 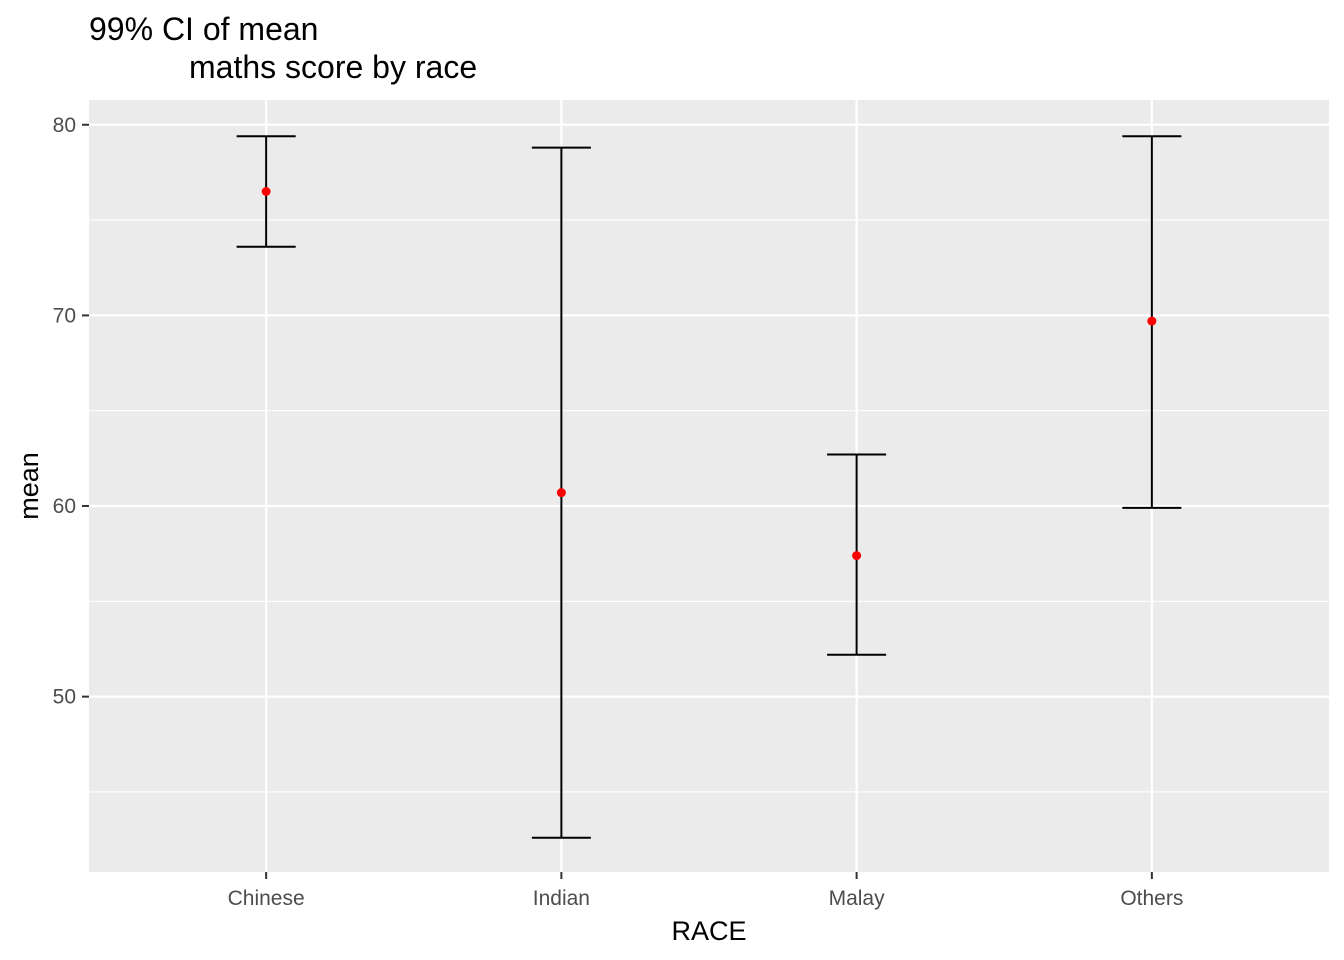 I want to click on y-tick-label: 80, so click(x=64, y=125).